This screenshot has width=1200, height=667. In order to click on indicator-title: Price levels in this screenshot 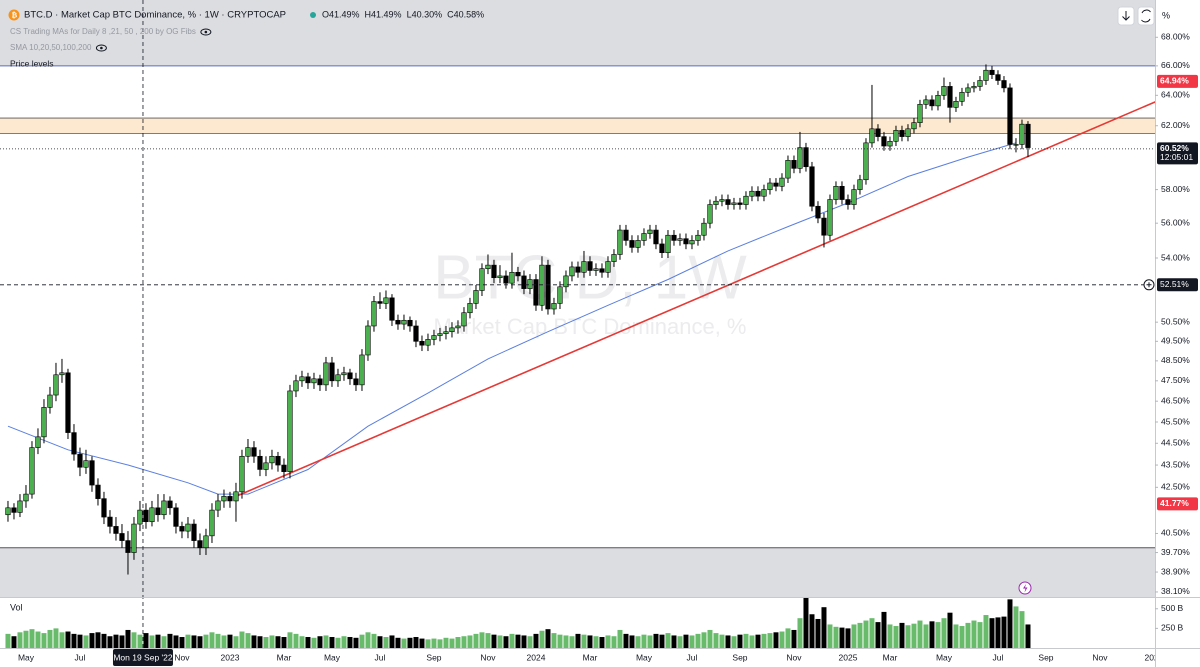, I will do `click(31, 63)`.